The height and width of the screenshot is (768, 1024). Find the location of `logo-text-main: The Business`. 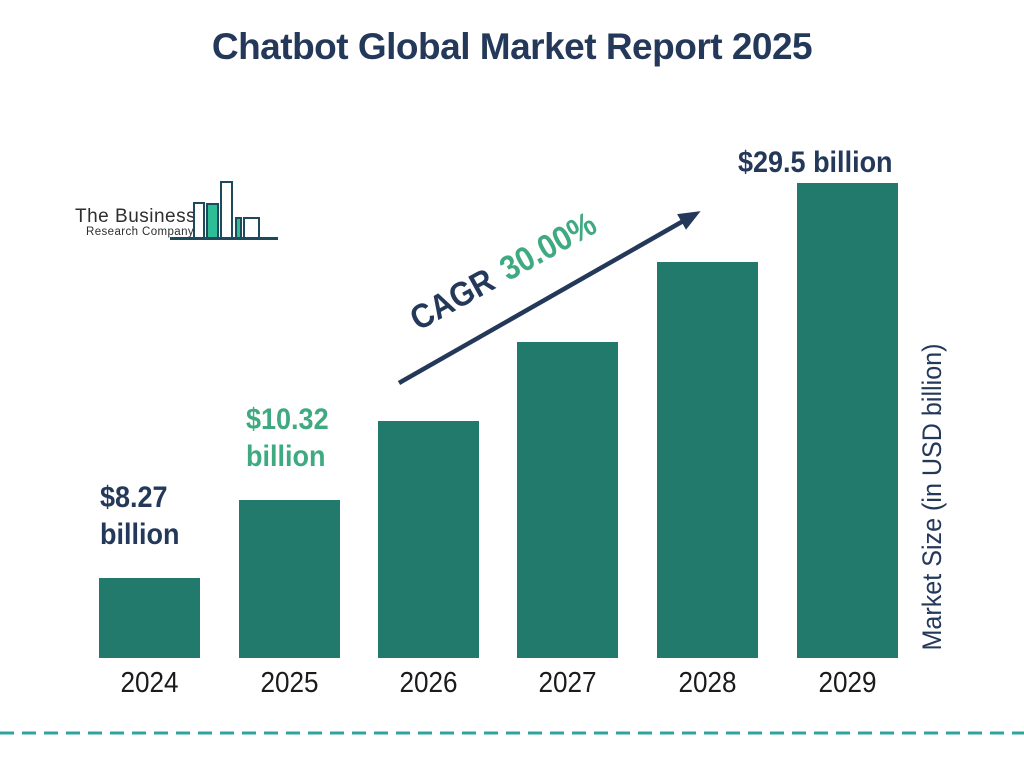

logo-text-main: The Business is located at coordinates (136, 216).